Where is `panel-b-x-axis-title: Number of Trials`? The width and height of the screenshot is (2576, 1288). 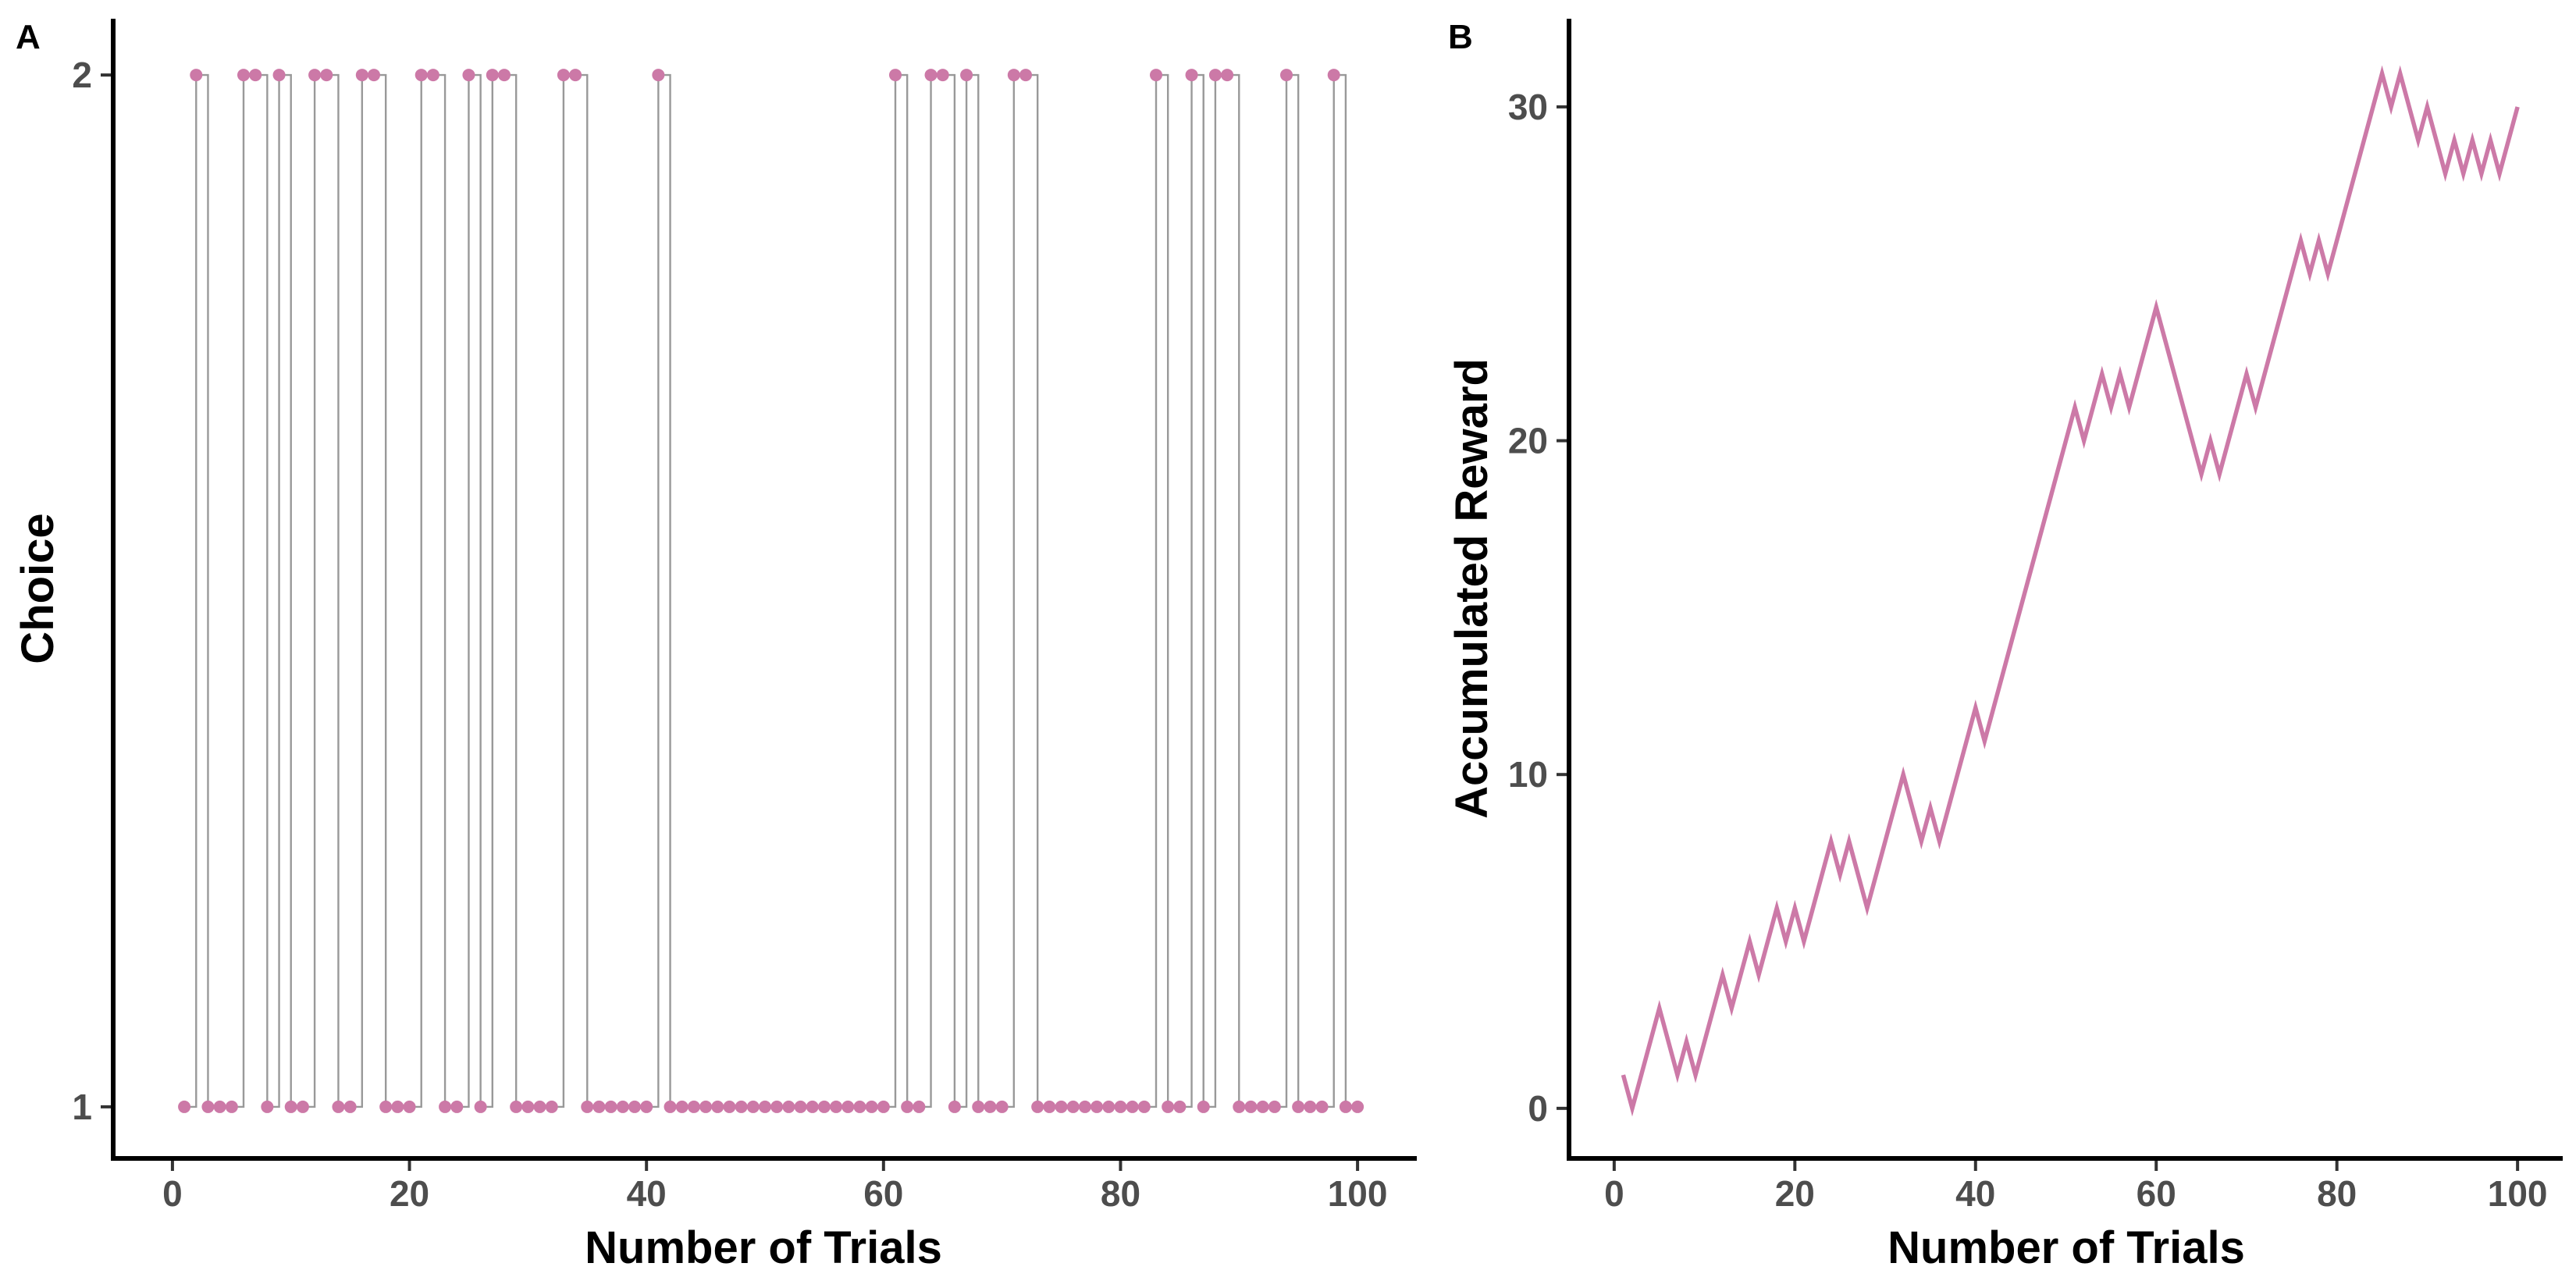
panel-b-x-axis-title: Number of Trials is located at coordinates (2066, 1247).